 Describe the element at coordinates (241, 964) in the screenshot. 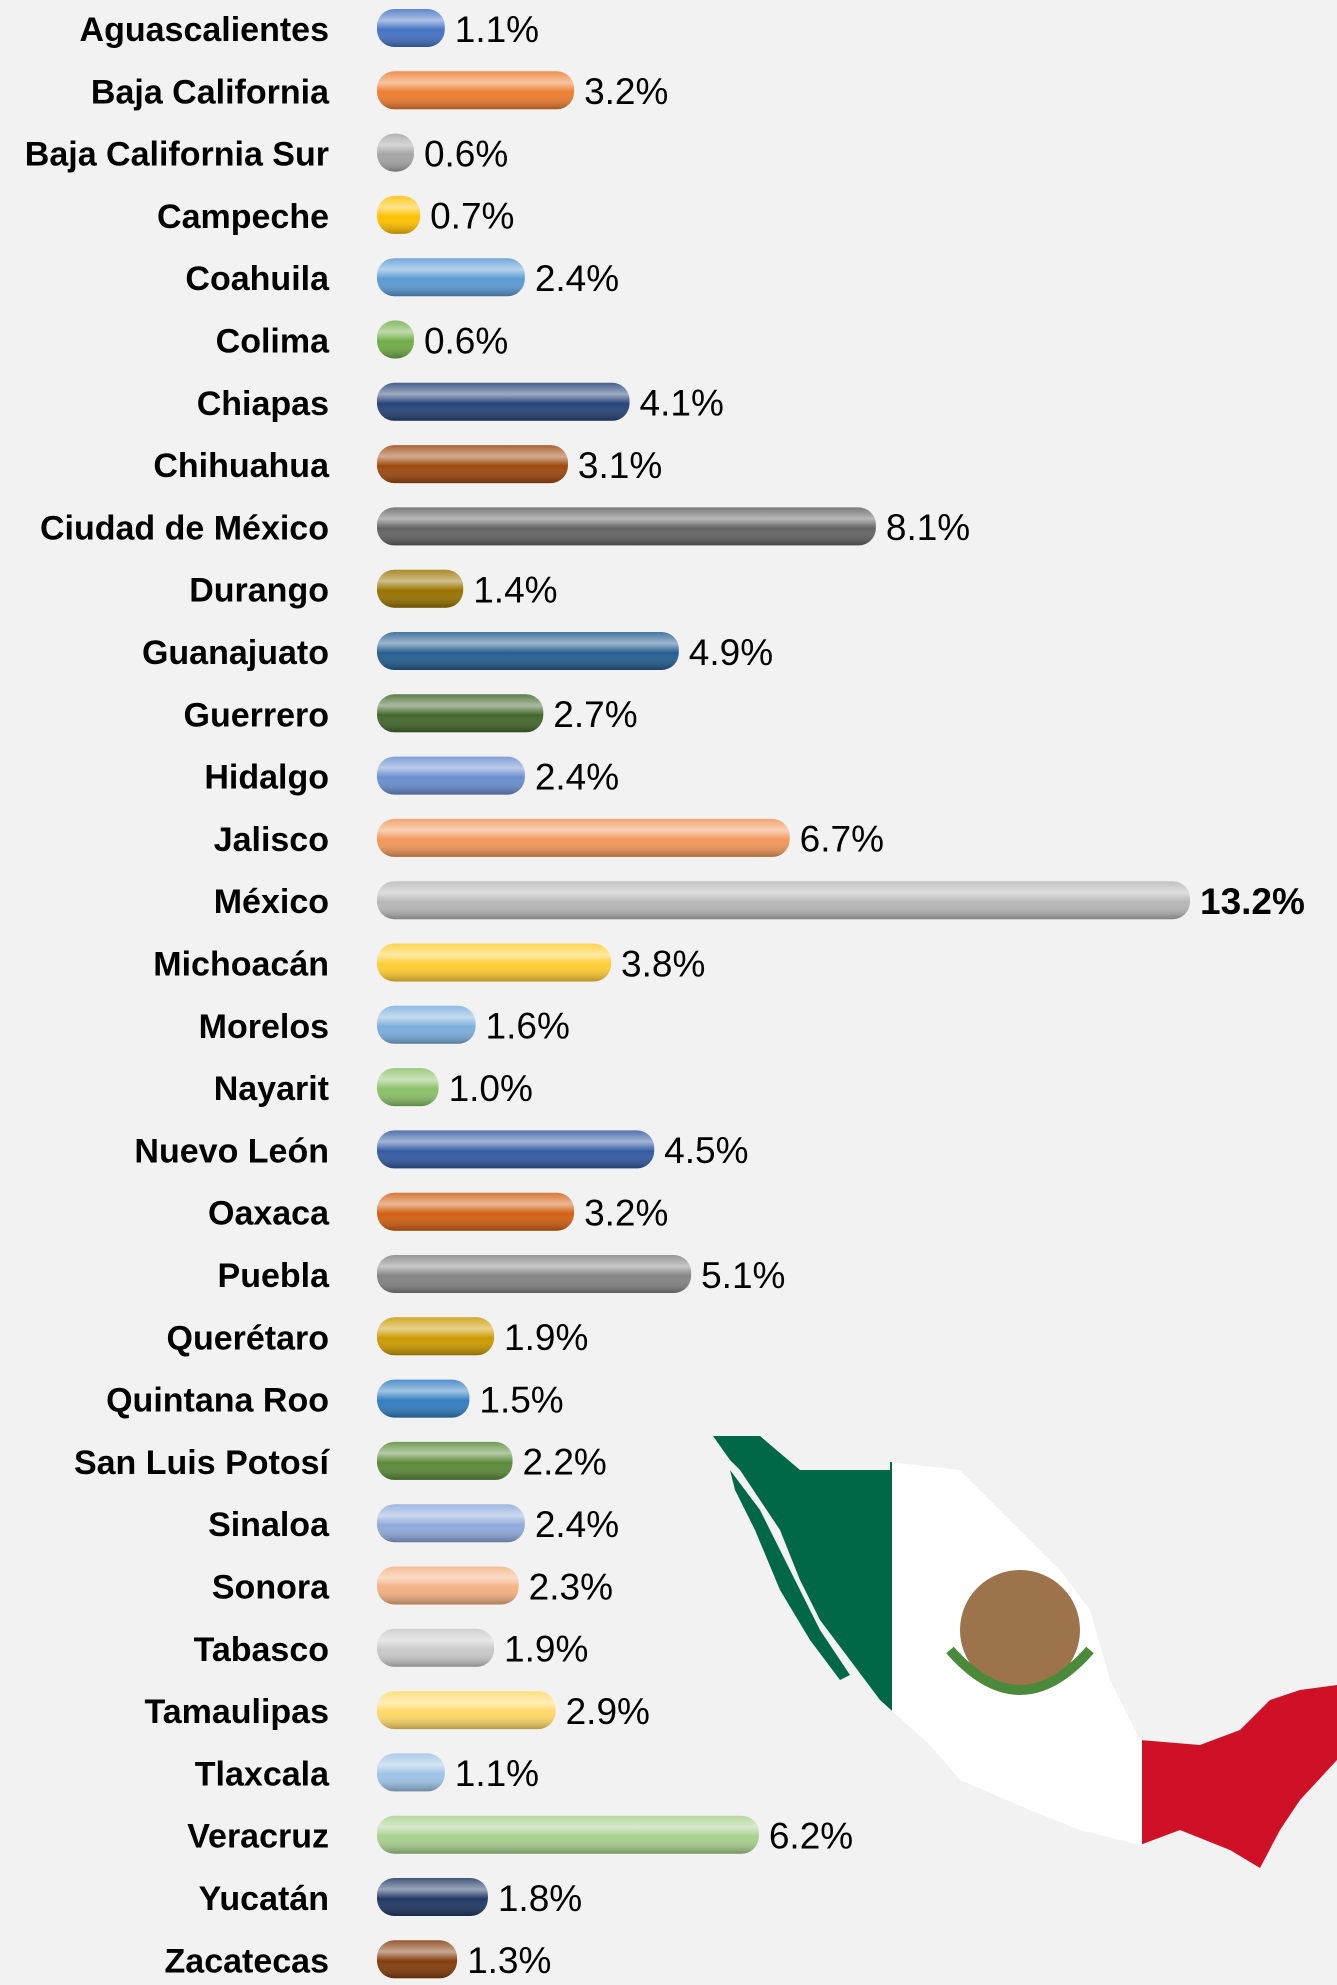

I see `category-label: Michoacán` at that location.